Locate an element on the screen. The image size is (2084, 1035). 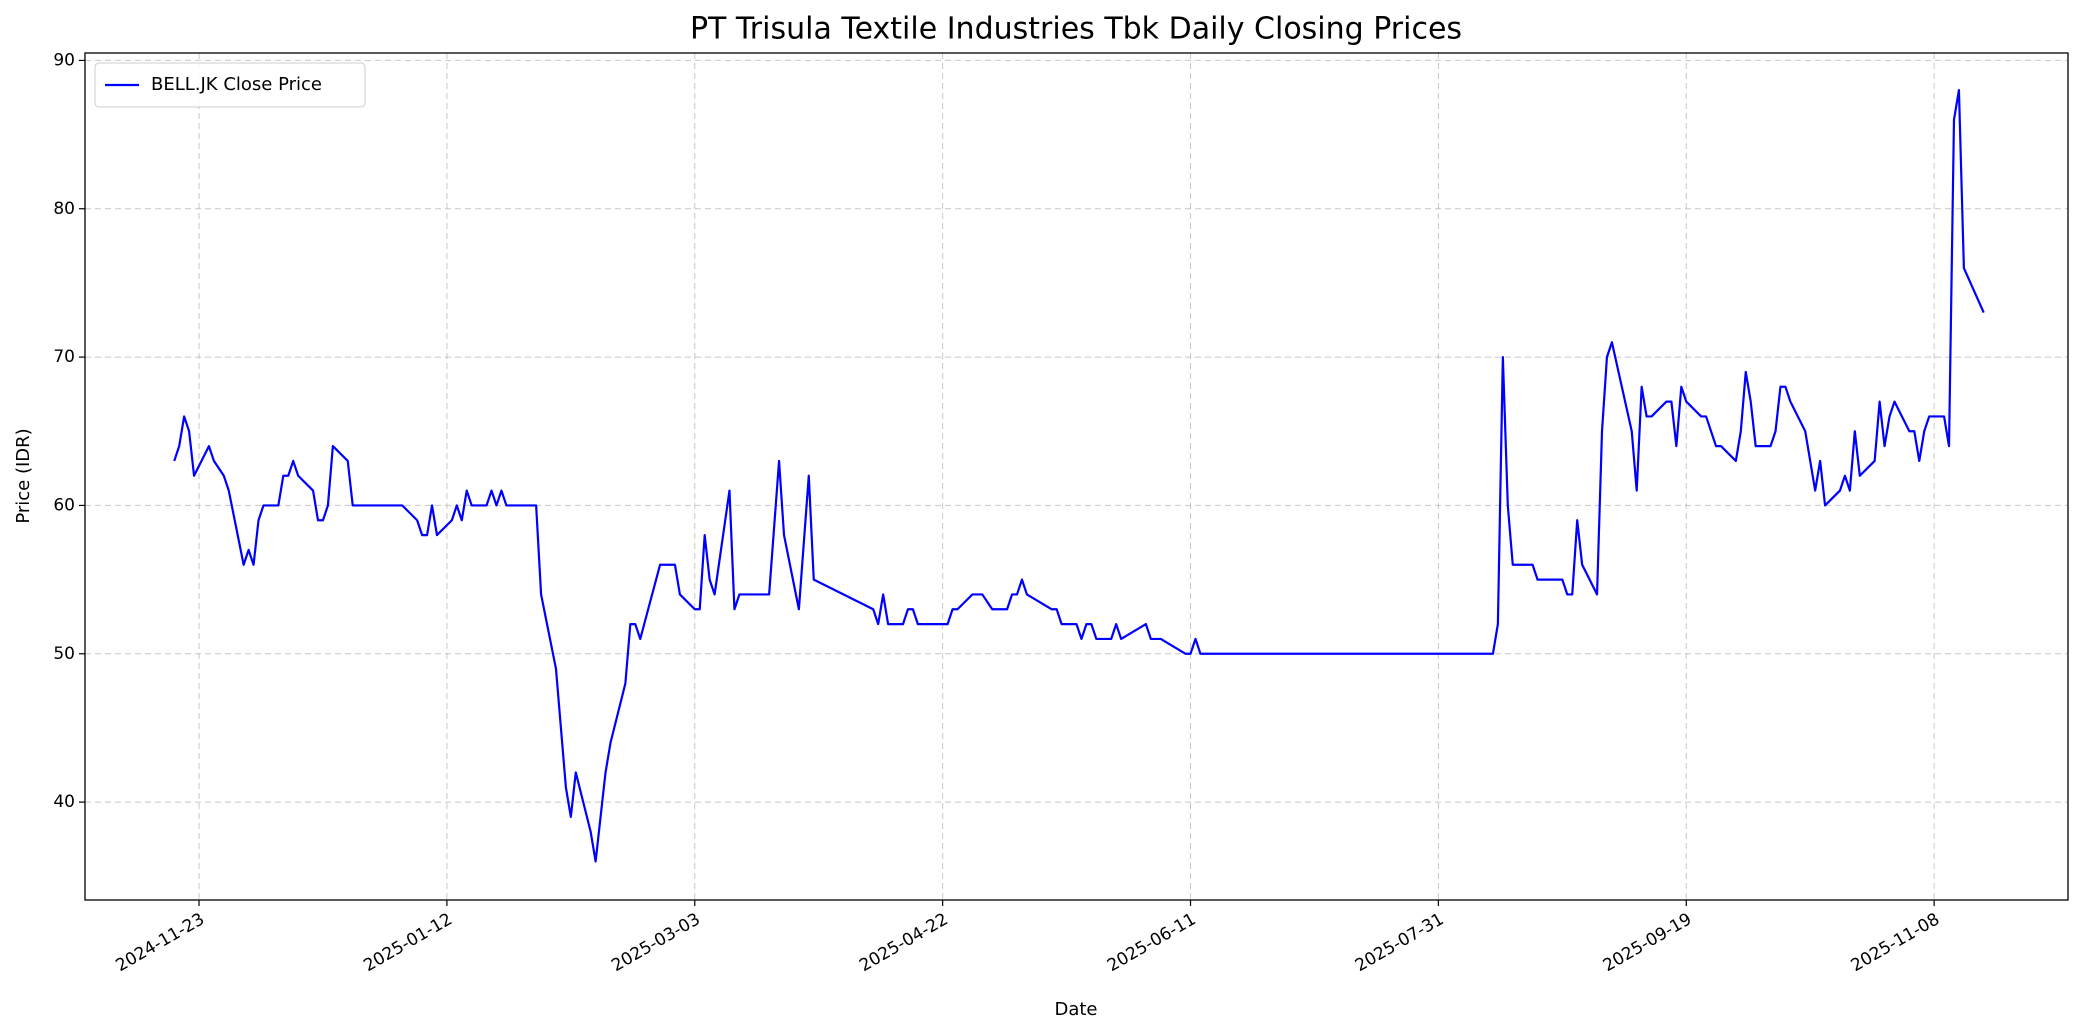
y-tick-label: 60 is located at coordinates (64, 505).